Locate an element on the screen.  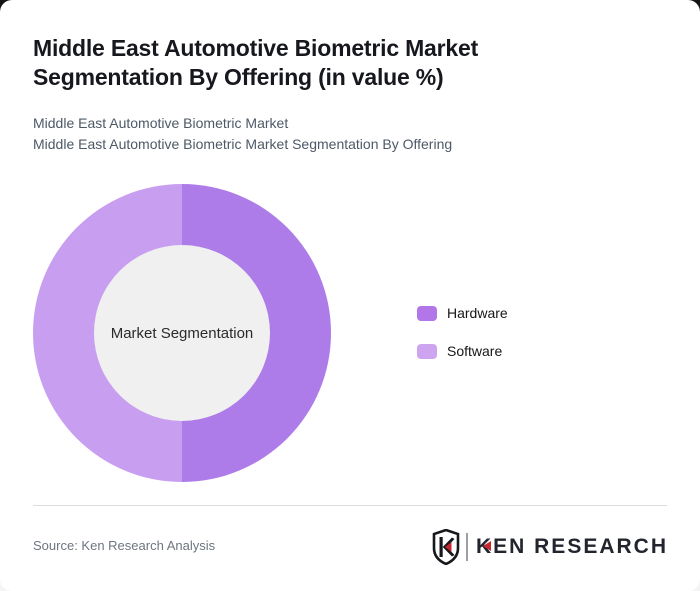
logo-divider is located at coordinates (466, 547).